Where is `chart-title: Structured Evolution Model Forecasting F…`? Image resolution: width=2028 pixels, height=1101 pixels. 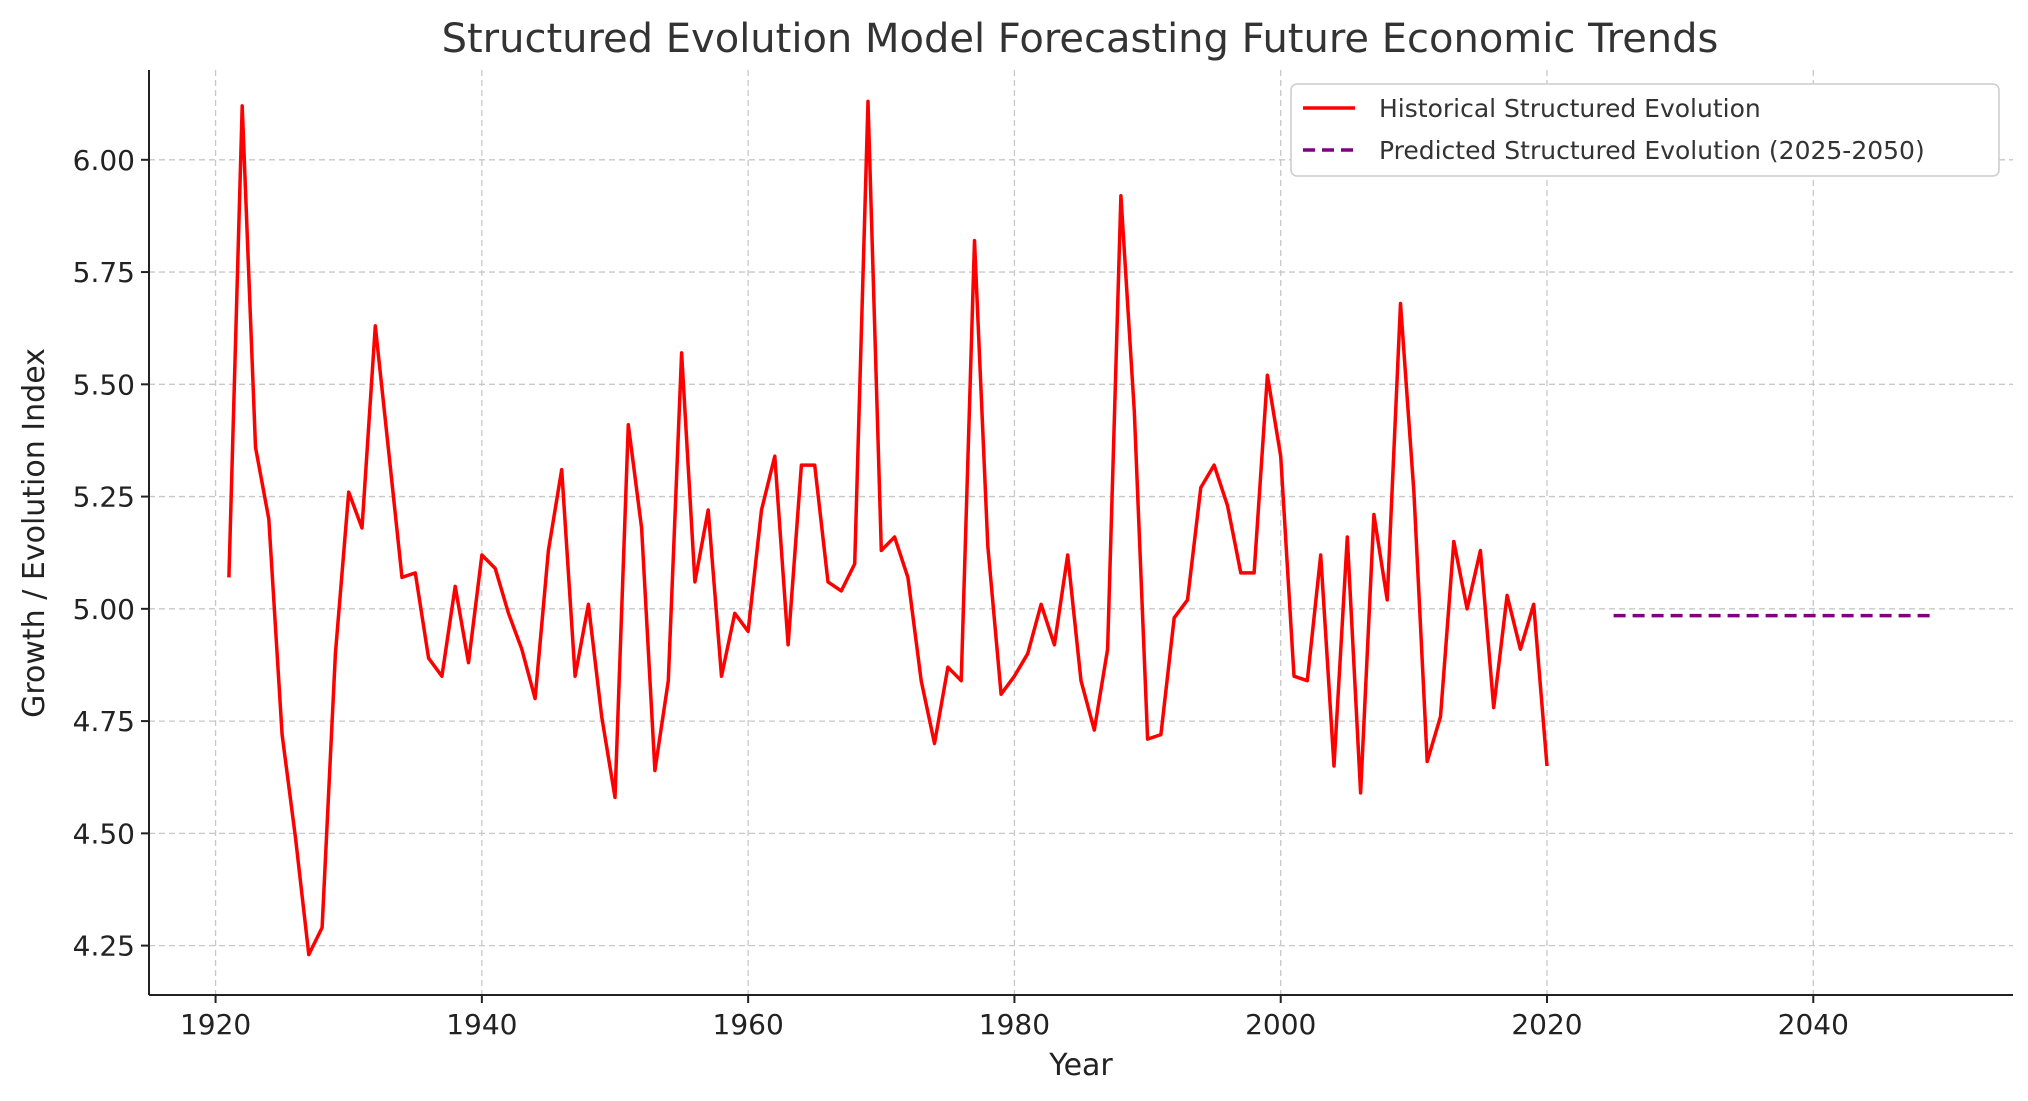
chart-title: Structured Evolution Model Forecasting F… is located at coordinates (1080, 39).